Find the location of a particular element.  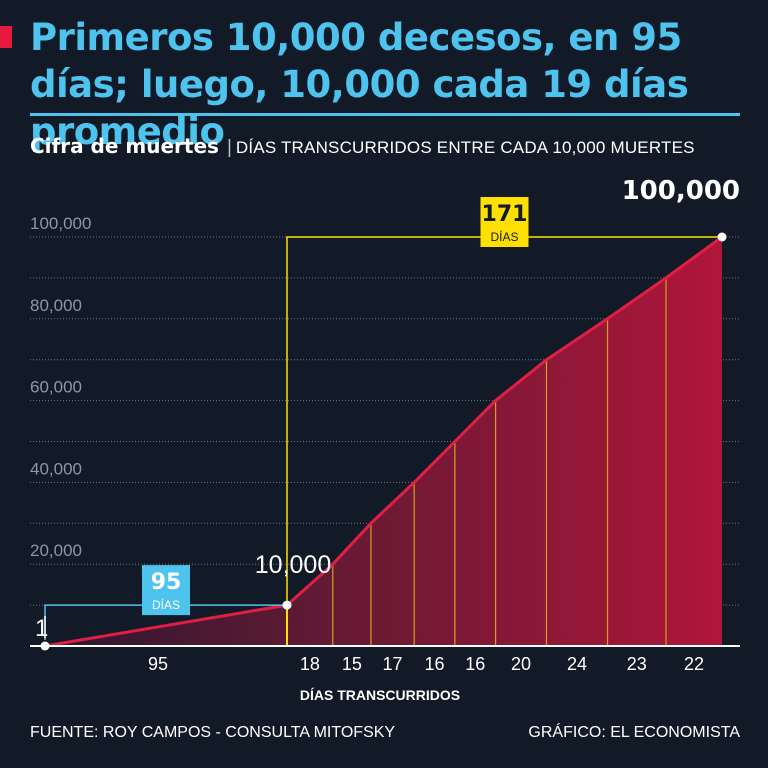

x-interval-label: 20 is located at coordinates (521, 664).